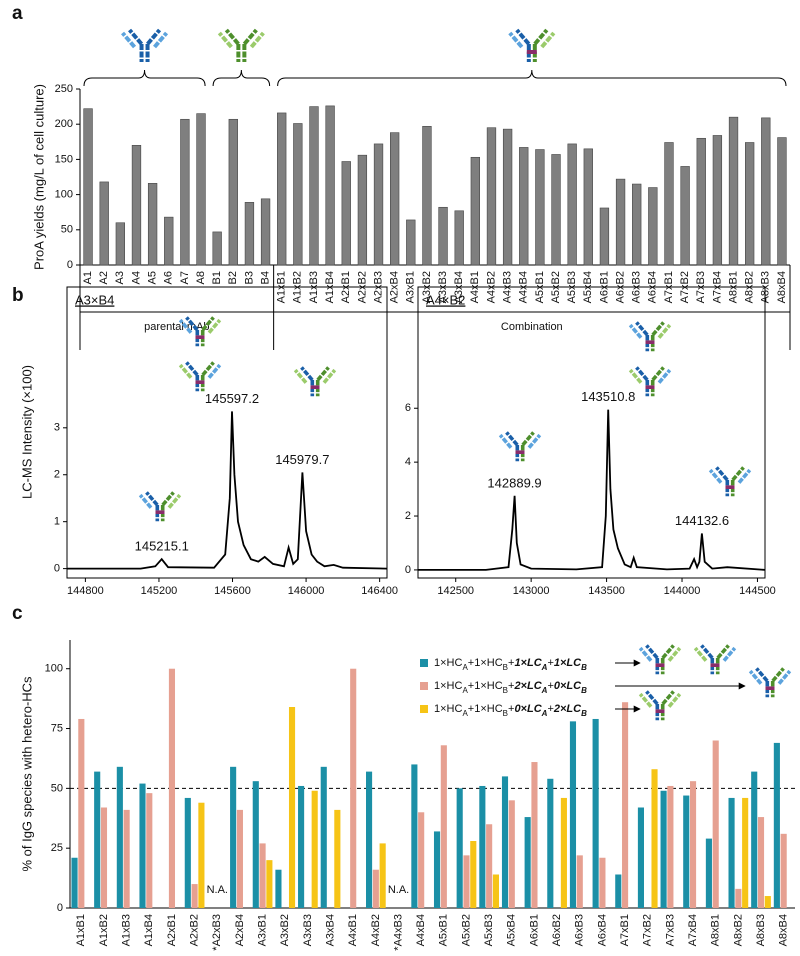  I want to click on y-axis-label: ProA yields (mg/L of cell culture), so click(38, 177).